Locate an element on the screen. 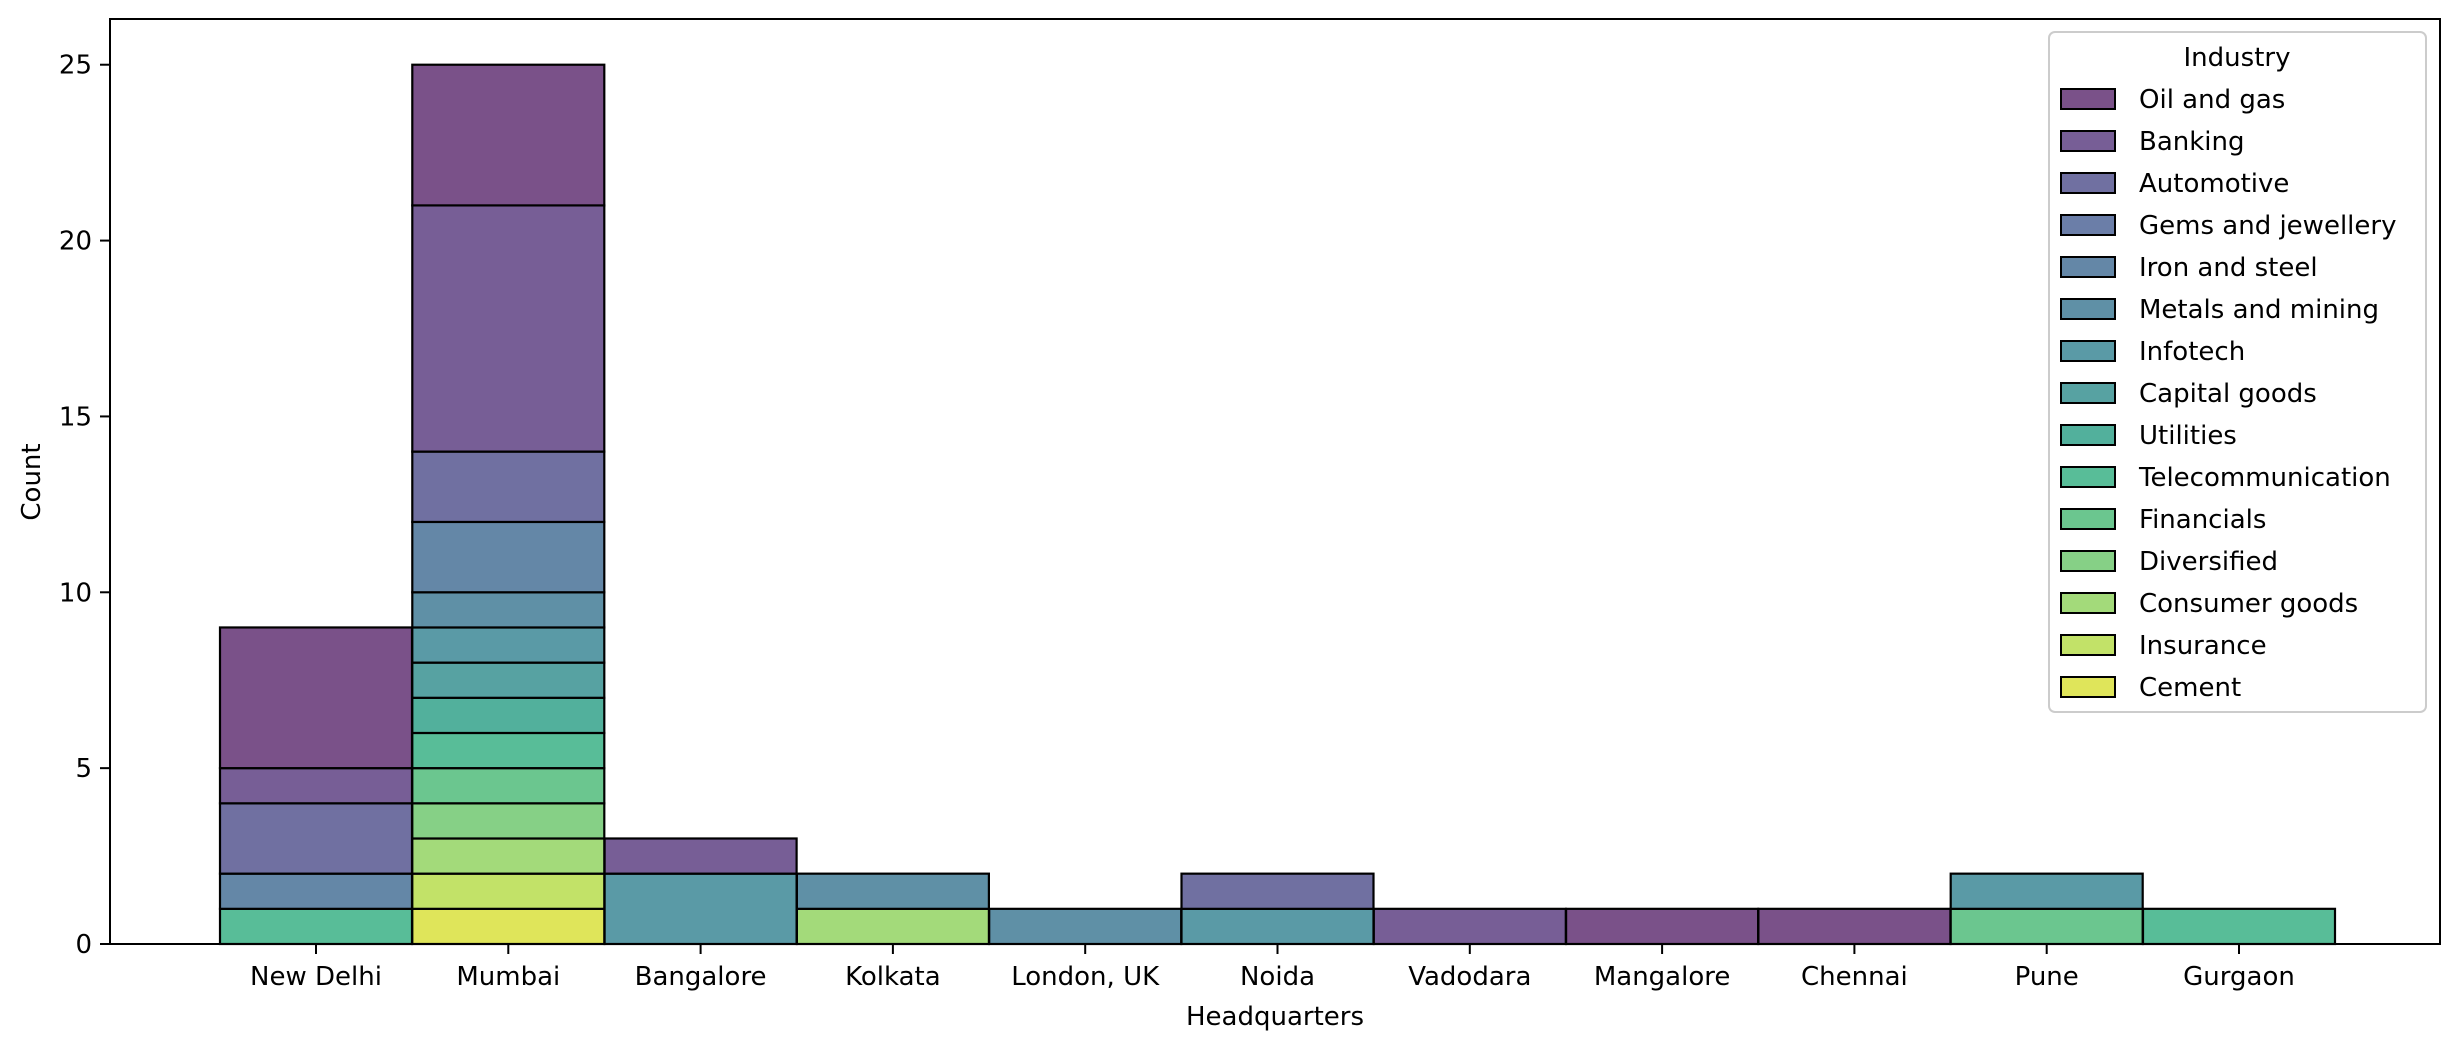 Image resolution: width=2458 pixels, height=1050 pixels. x-tick-label: Mangalore is located at coordinates (1662, 977).